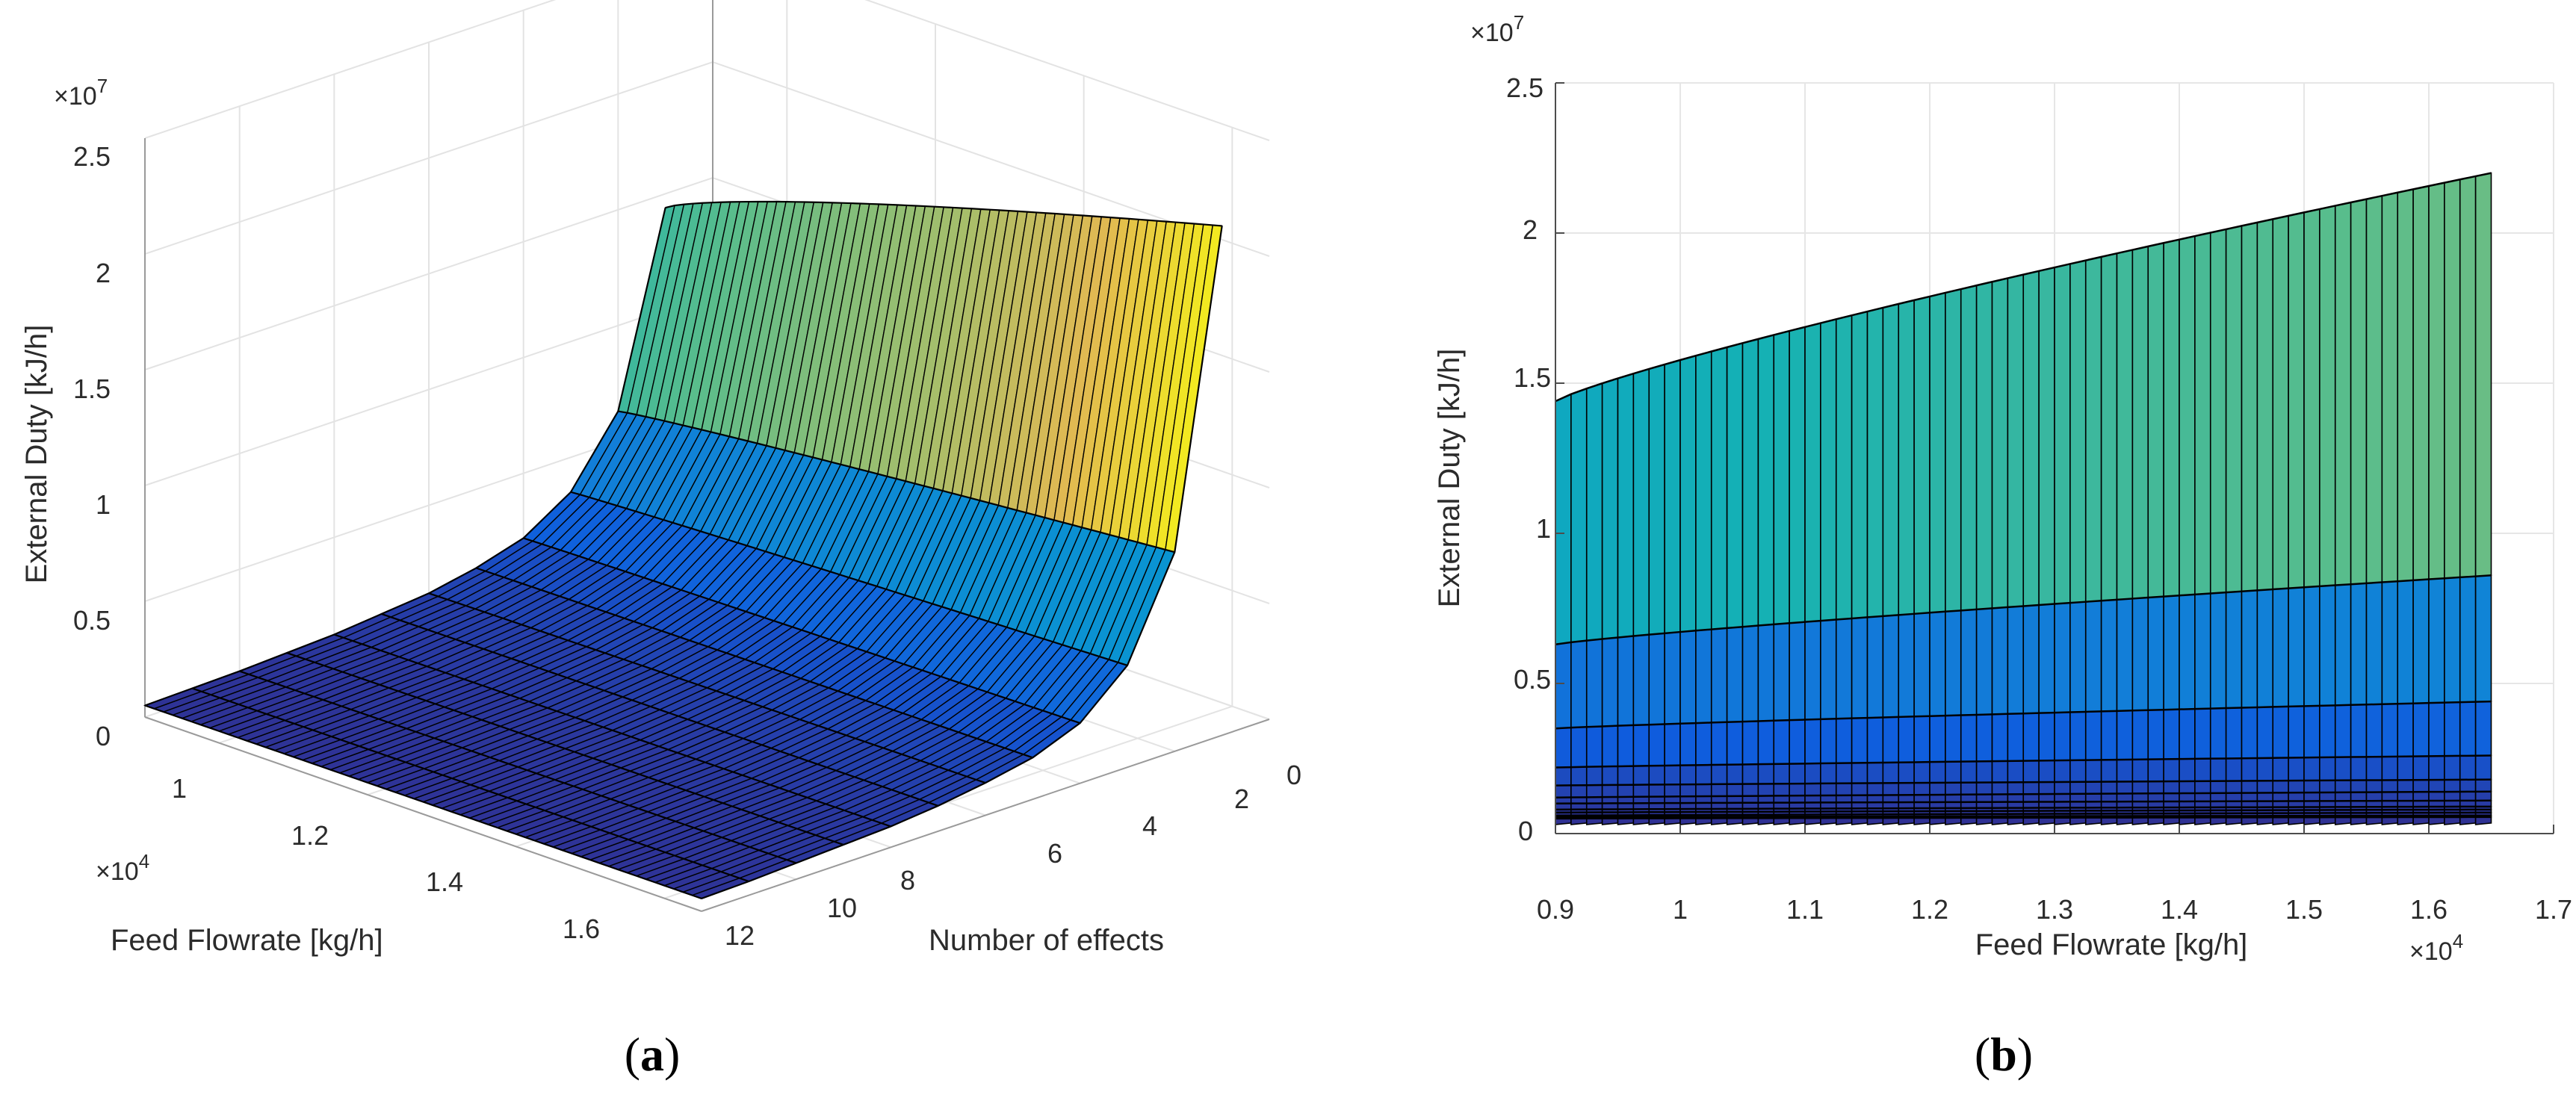 This screenshot has height=1095, width=2576. I want to click on a-ztick-1: 0.5, so click(92, 620).